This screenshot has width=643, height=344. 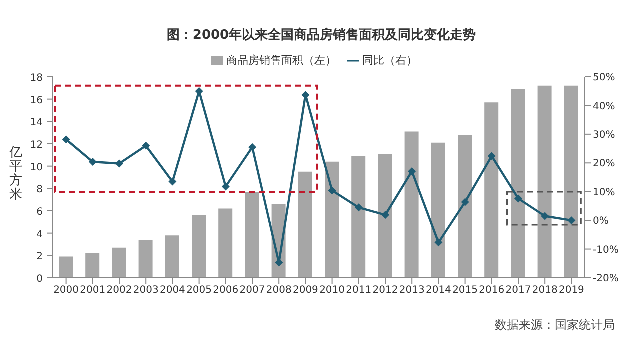 I want to click on y-tick-label: 18, so click(x=36, y=78).